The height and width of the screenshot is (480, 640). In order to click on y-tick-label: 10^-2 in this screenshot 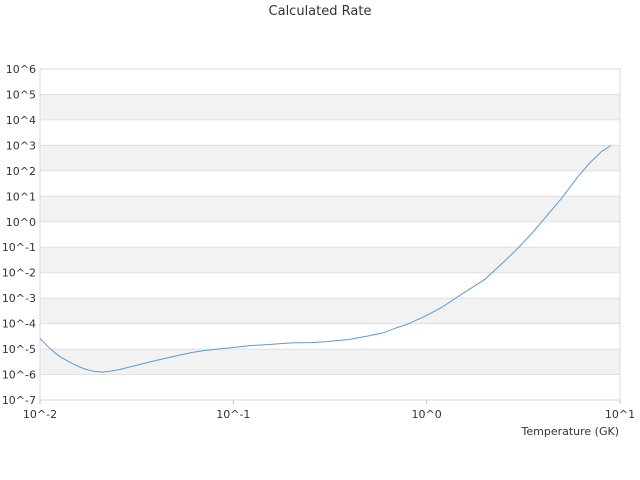, I will do `click(19, 273)`.